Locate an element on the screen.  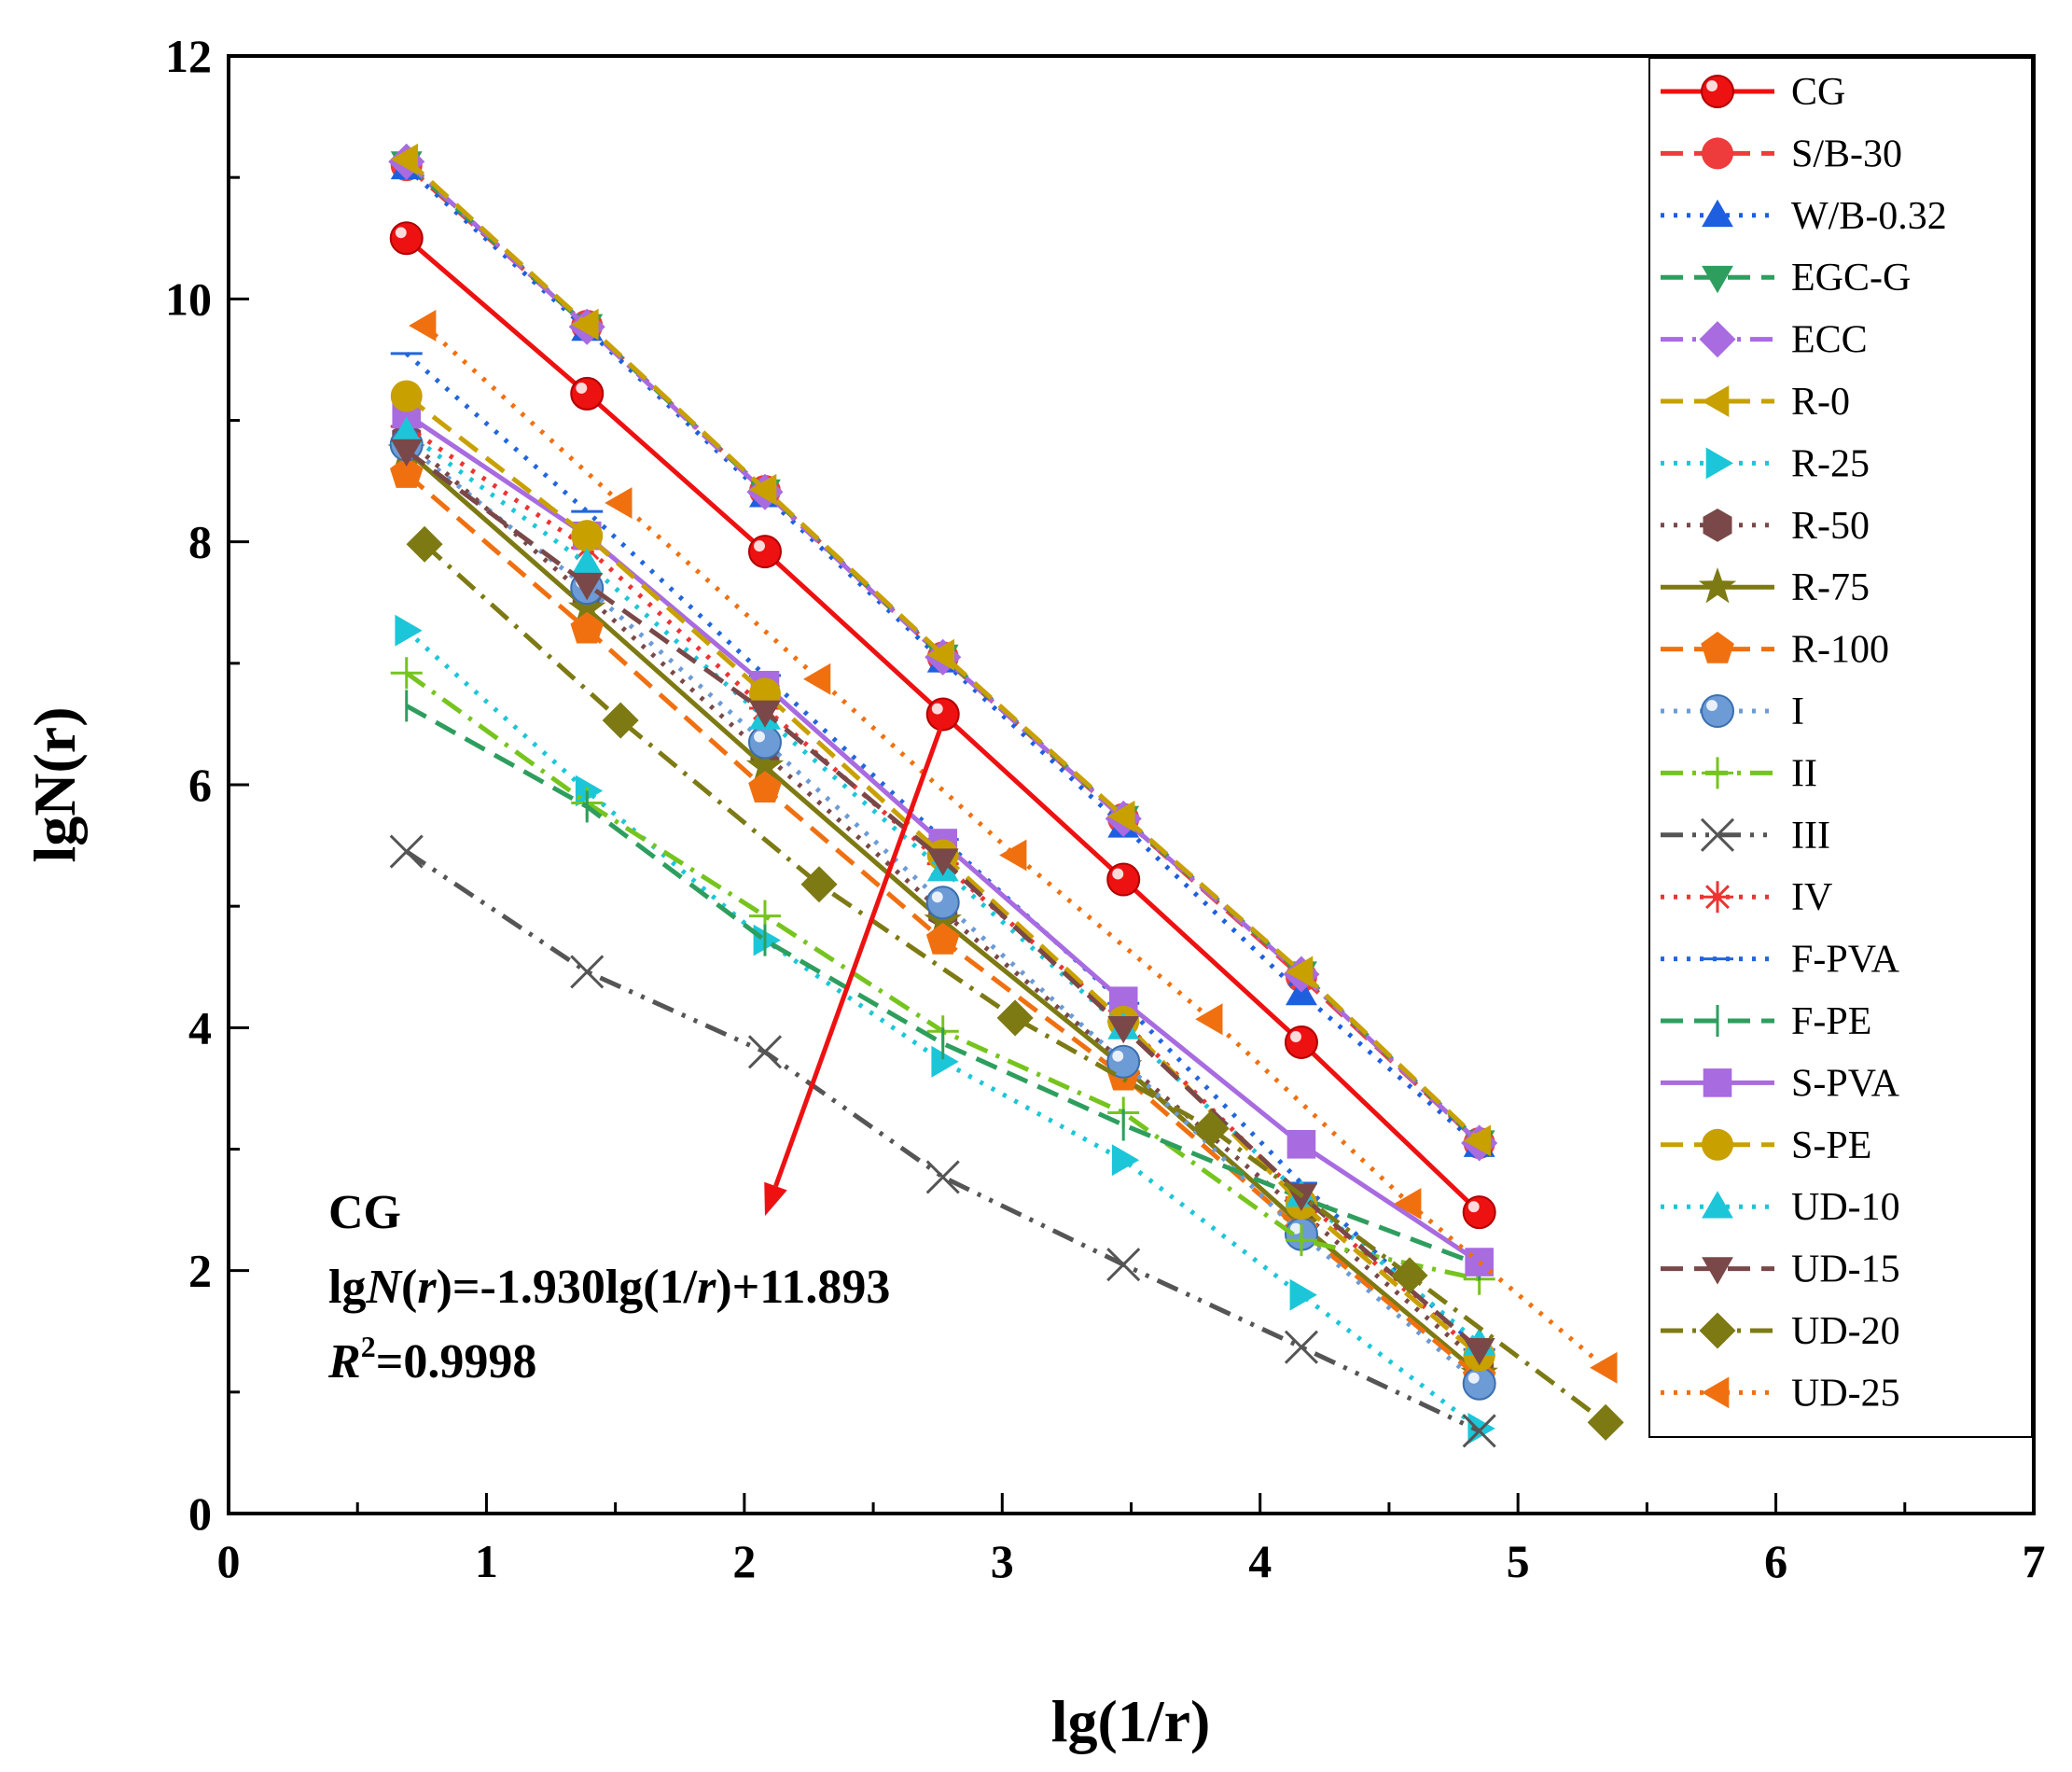
legend-item-ecc: ECC is located at coordinates (1764, 340).